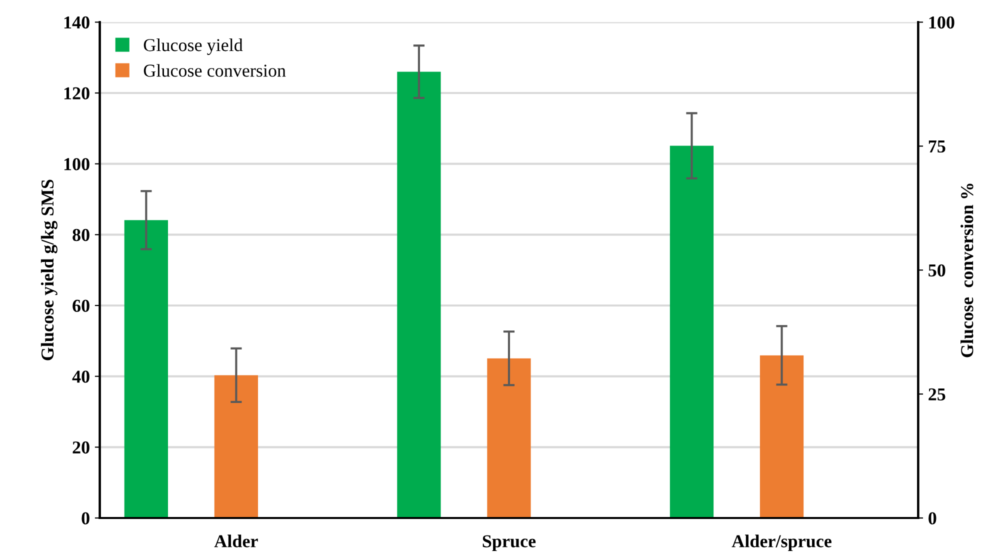 Image resolution: width=998 pixels, height=554 pixels. What do you see at coordinates (77, 93) in the screenshot?
I see `y-tick-label: 120` at bounding box center [77, 93].